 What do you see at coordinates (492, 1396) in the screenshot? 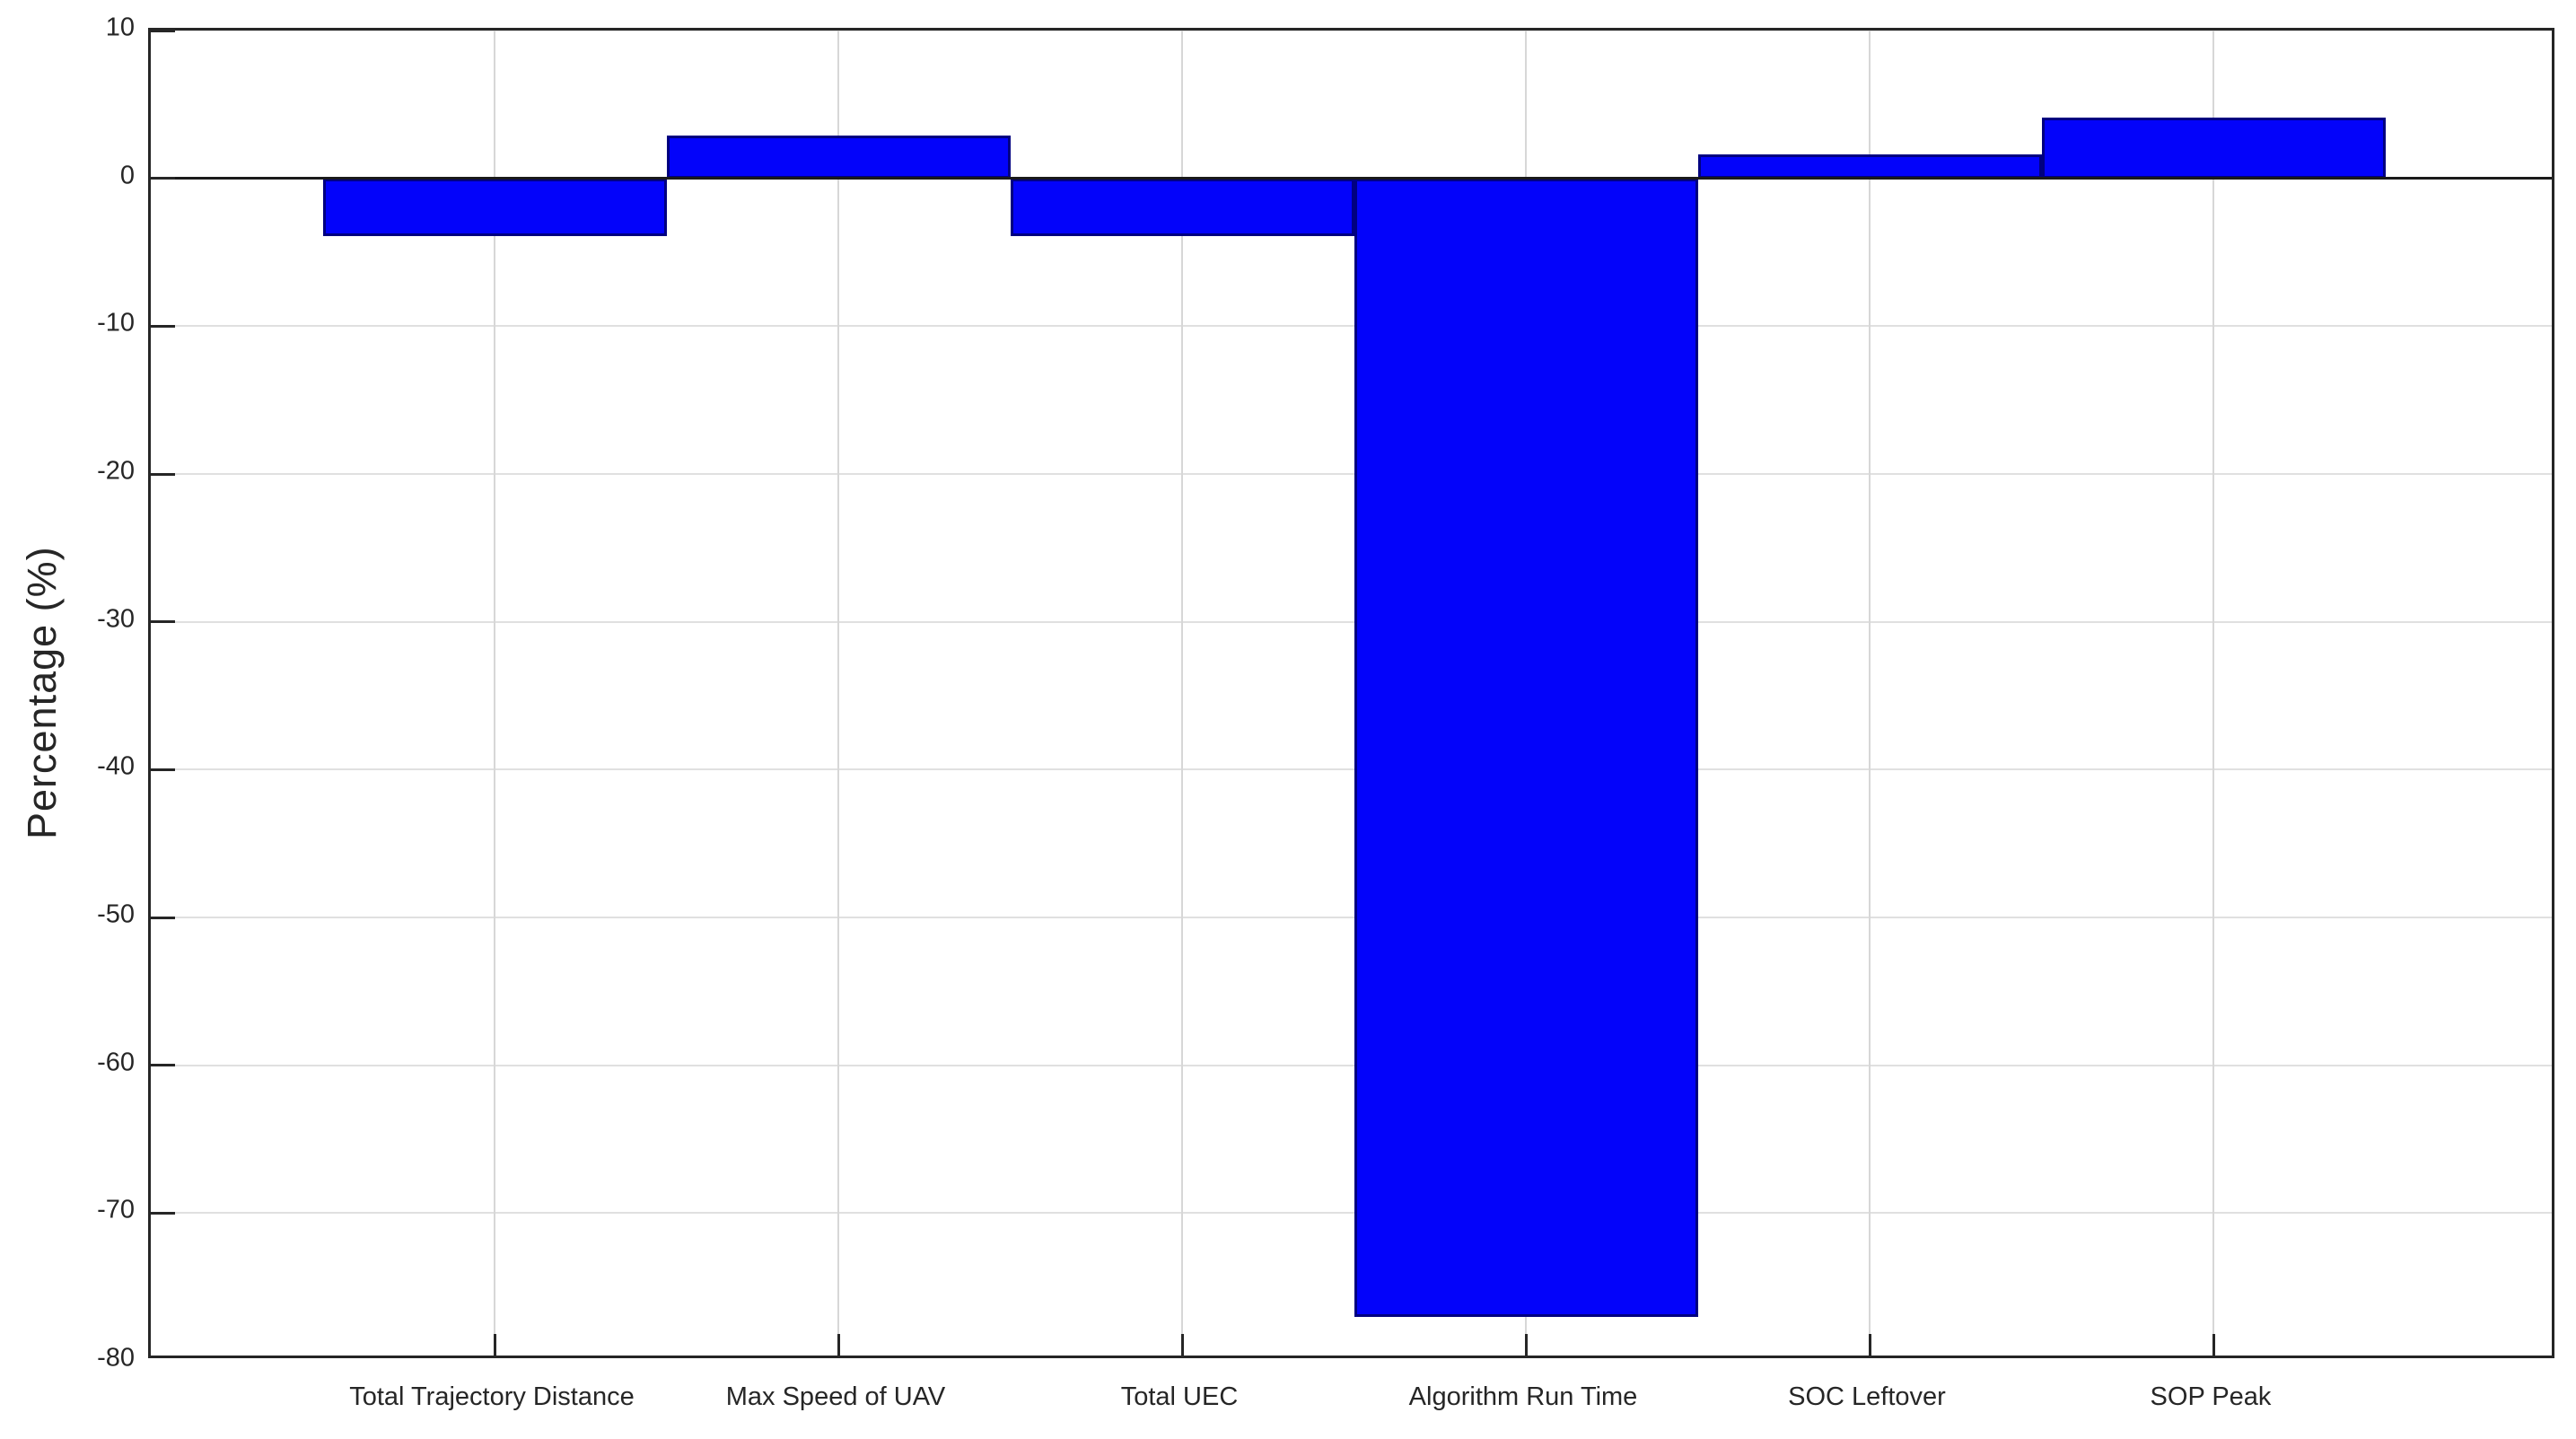
I see `x-tick-label: Total Trajectory Distance` at bounding box center [492, 1396].